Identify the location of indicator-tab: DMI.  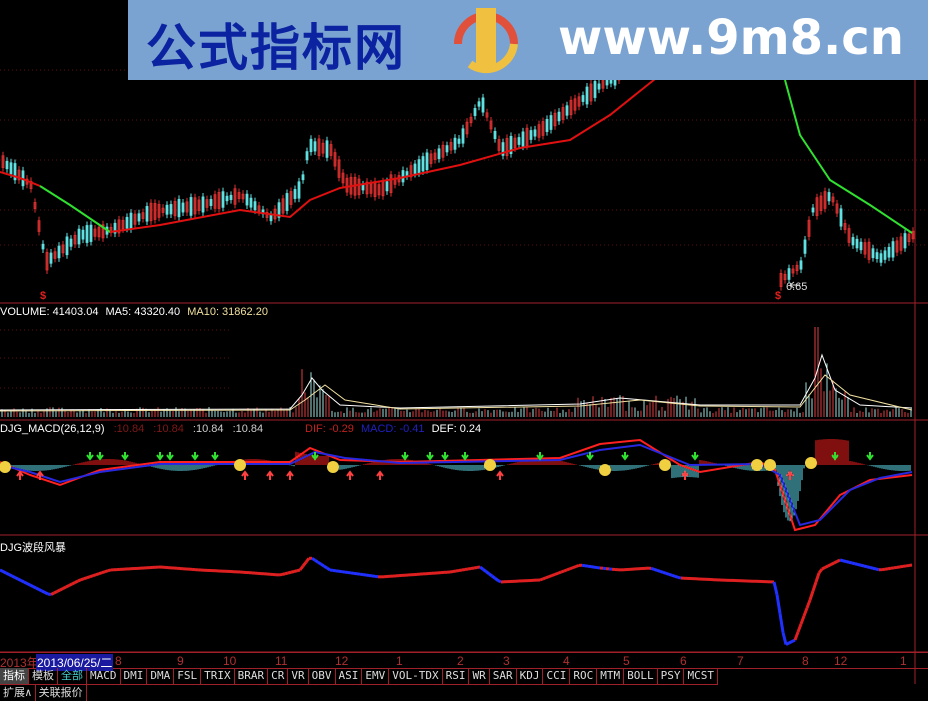
(134, 676).